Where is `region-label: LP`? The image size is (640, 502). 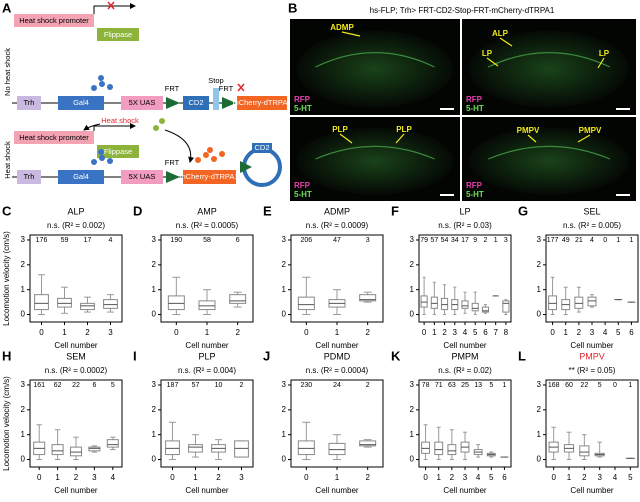
region-label: LP is located at coordinates (487, 53).